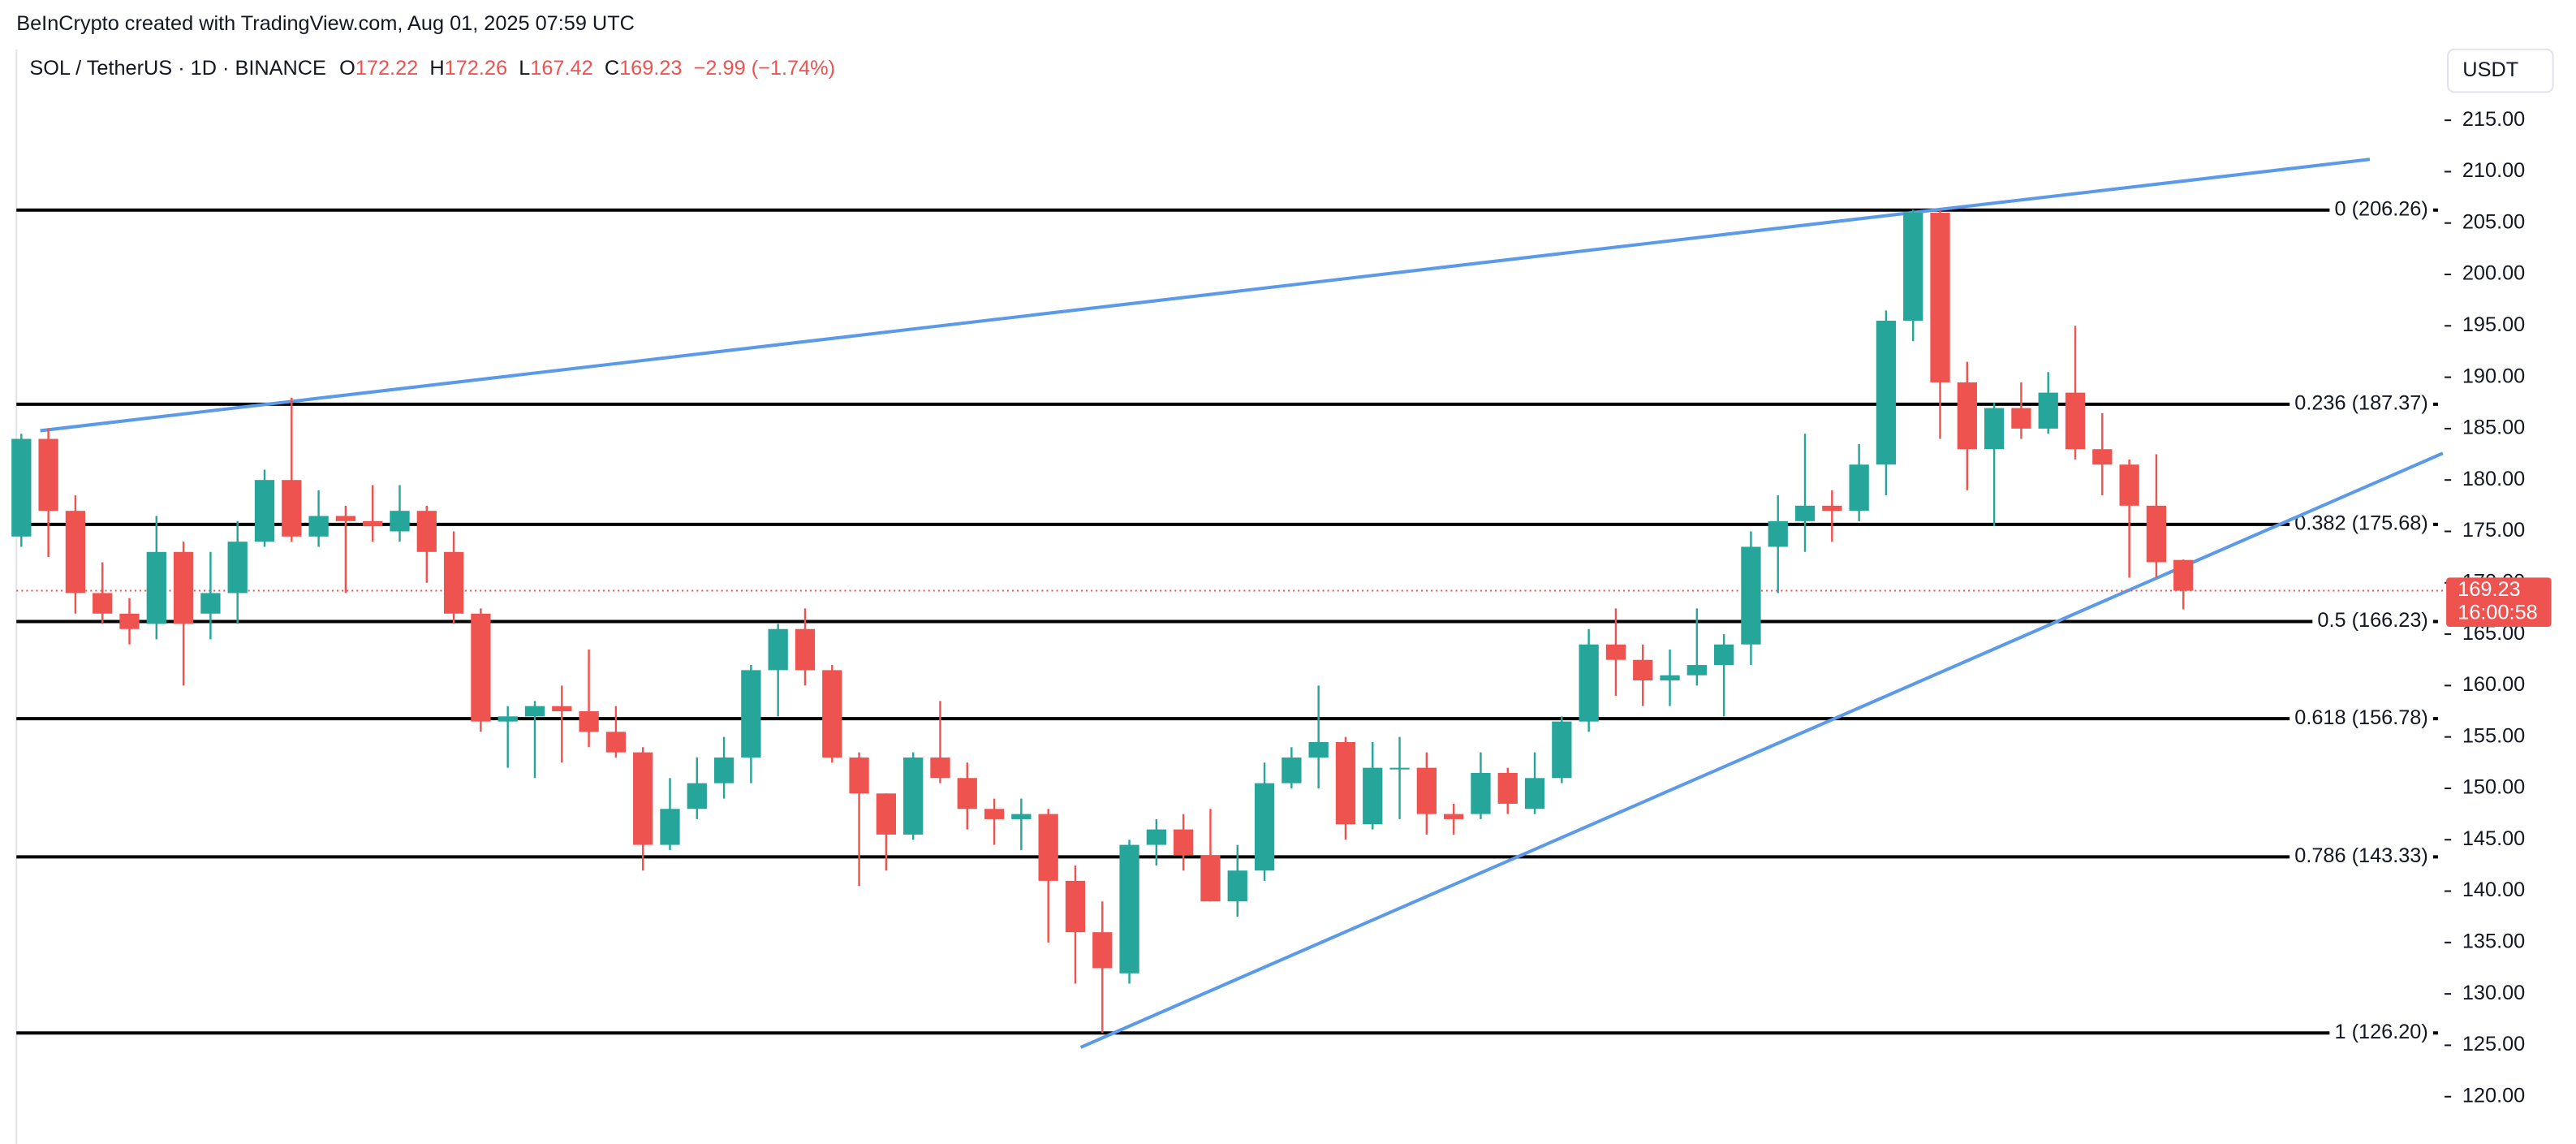 The width and height of the screenshot is (2576, 1144). Describe the element at coordinates (2490, 70) in the screenshot. I see `currency: USDT` at that location.